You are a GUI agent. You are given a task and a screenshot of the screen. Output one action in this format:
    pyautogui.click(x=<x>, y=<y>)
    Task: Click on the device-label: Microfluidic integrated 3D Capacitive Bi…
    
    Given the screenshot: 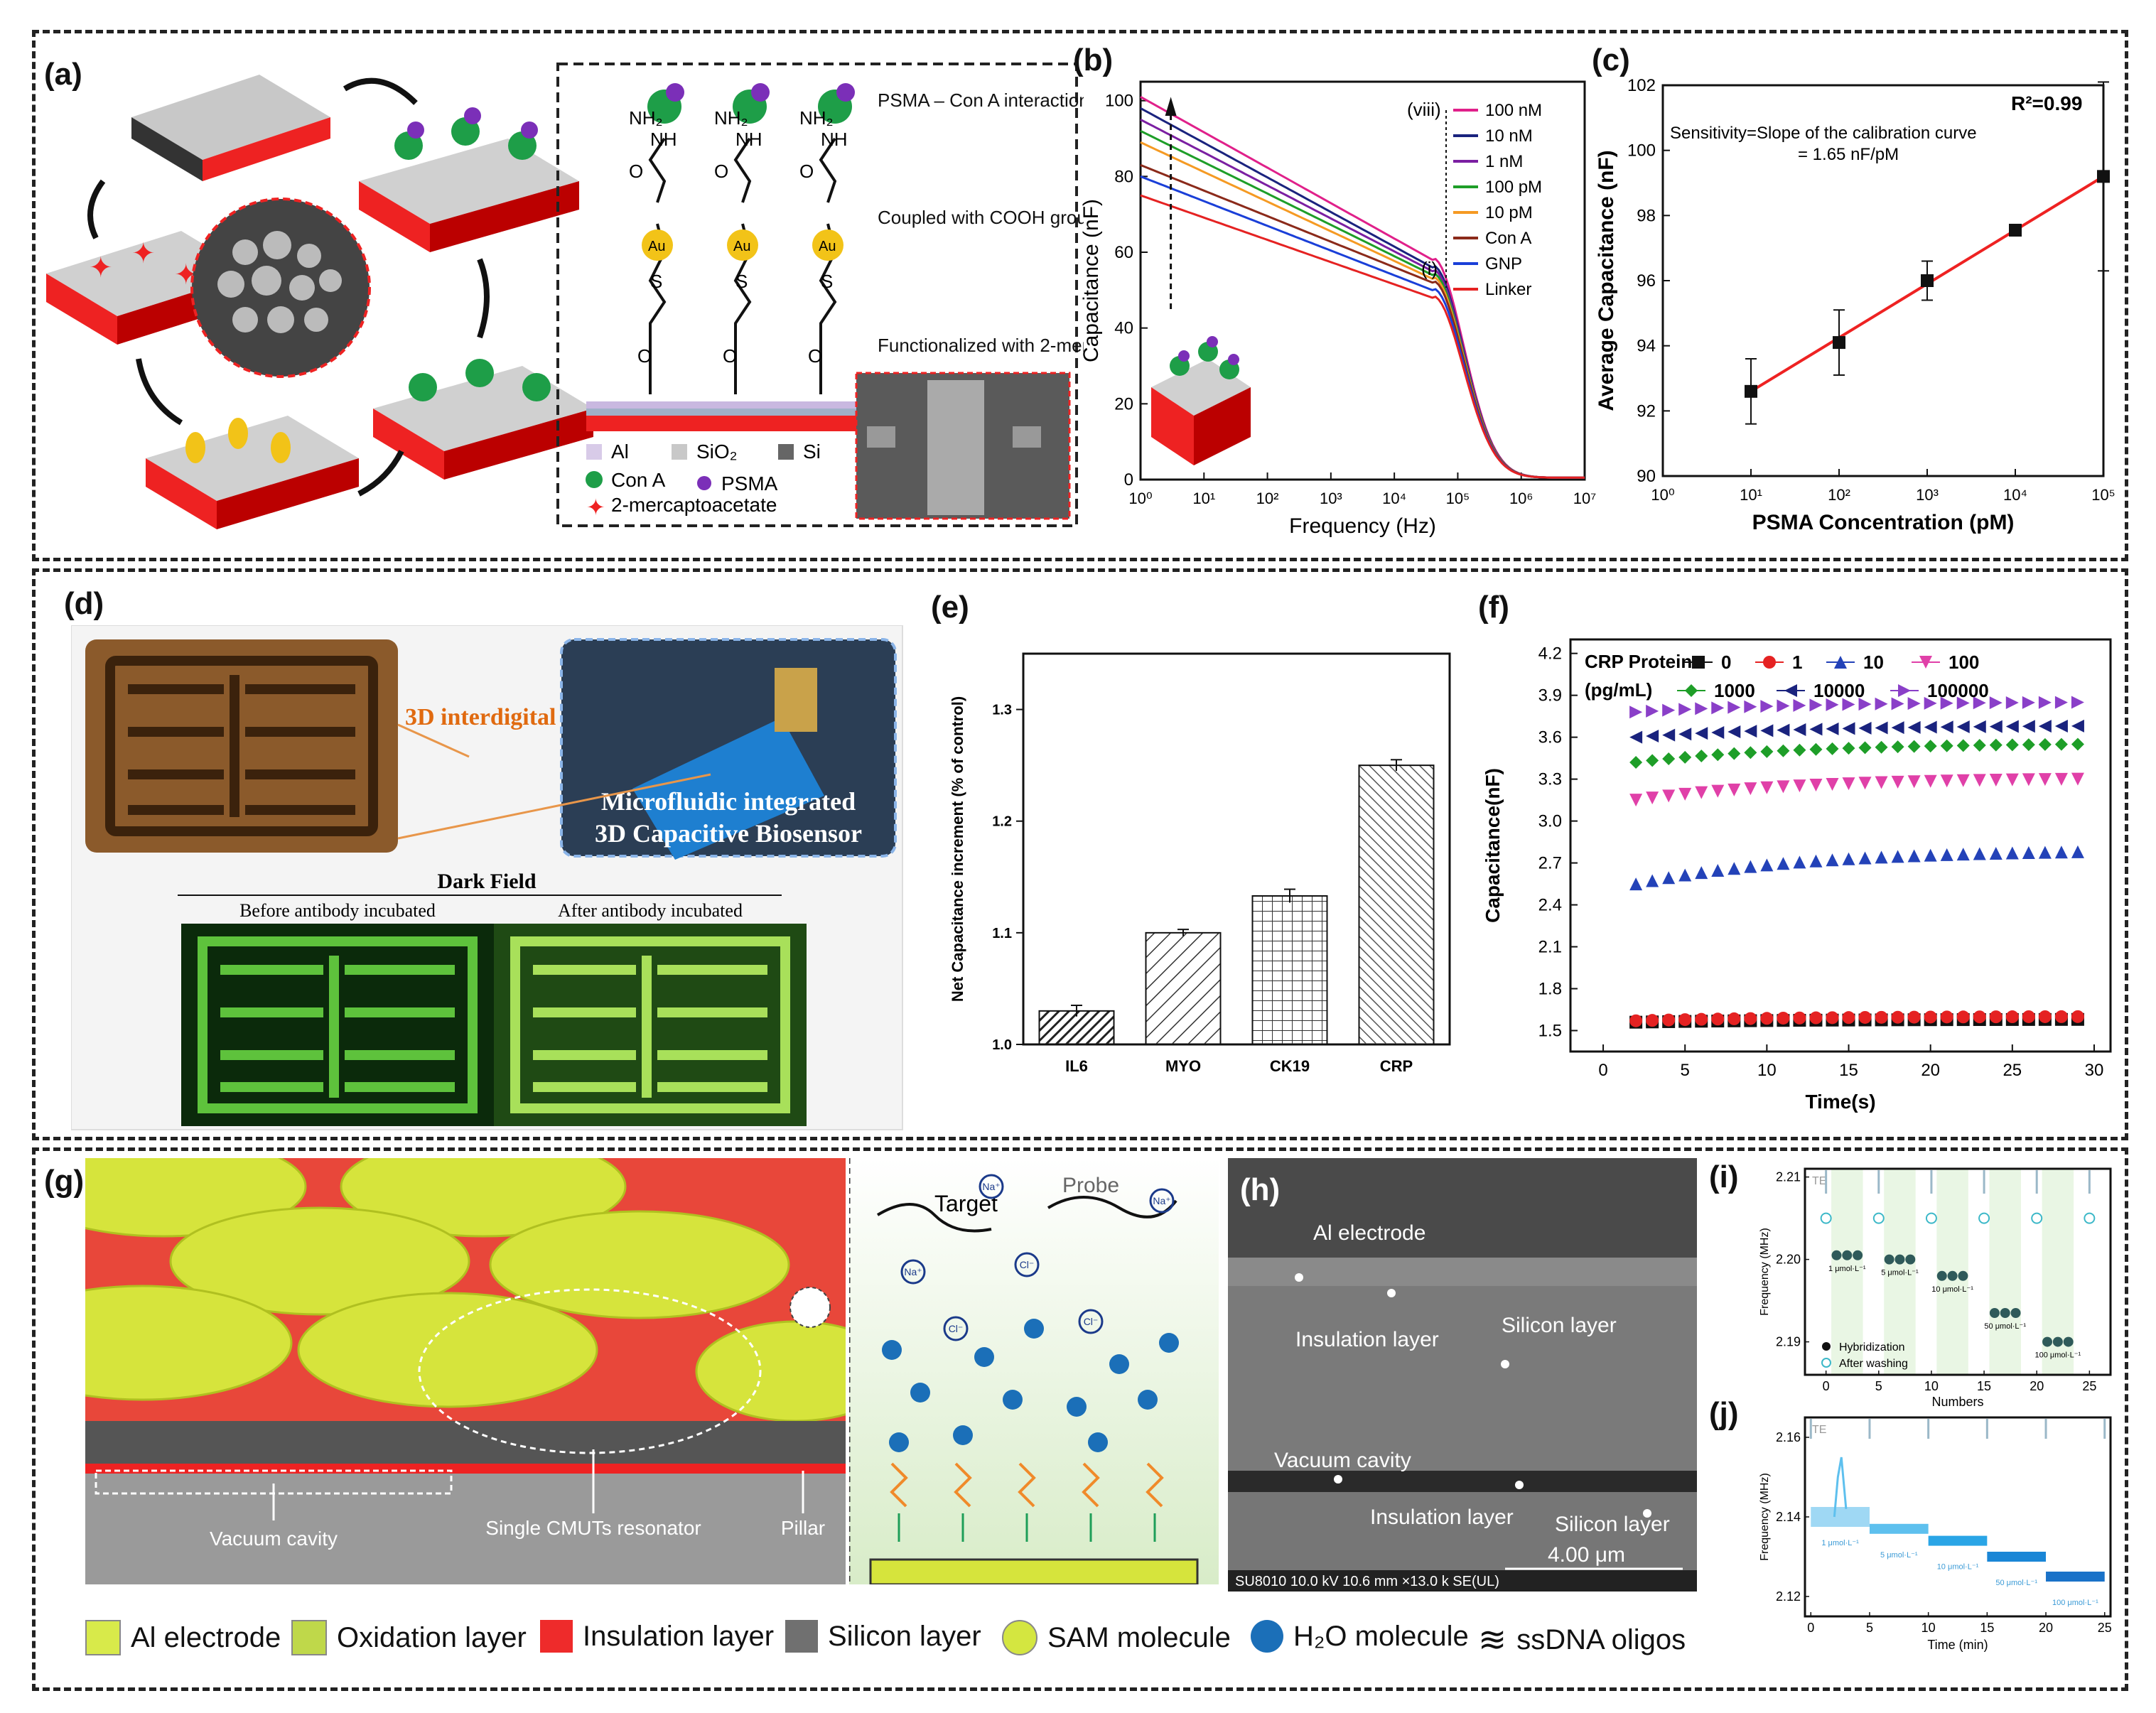 What is the action you would take?
    pyautogui.click(x=728, y=818)
    